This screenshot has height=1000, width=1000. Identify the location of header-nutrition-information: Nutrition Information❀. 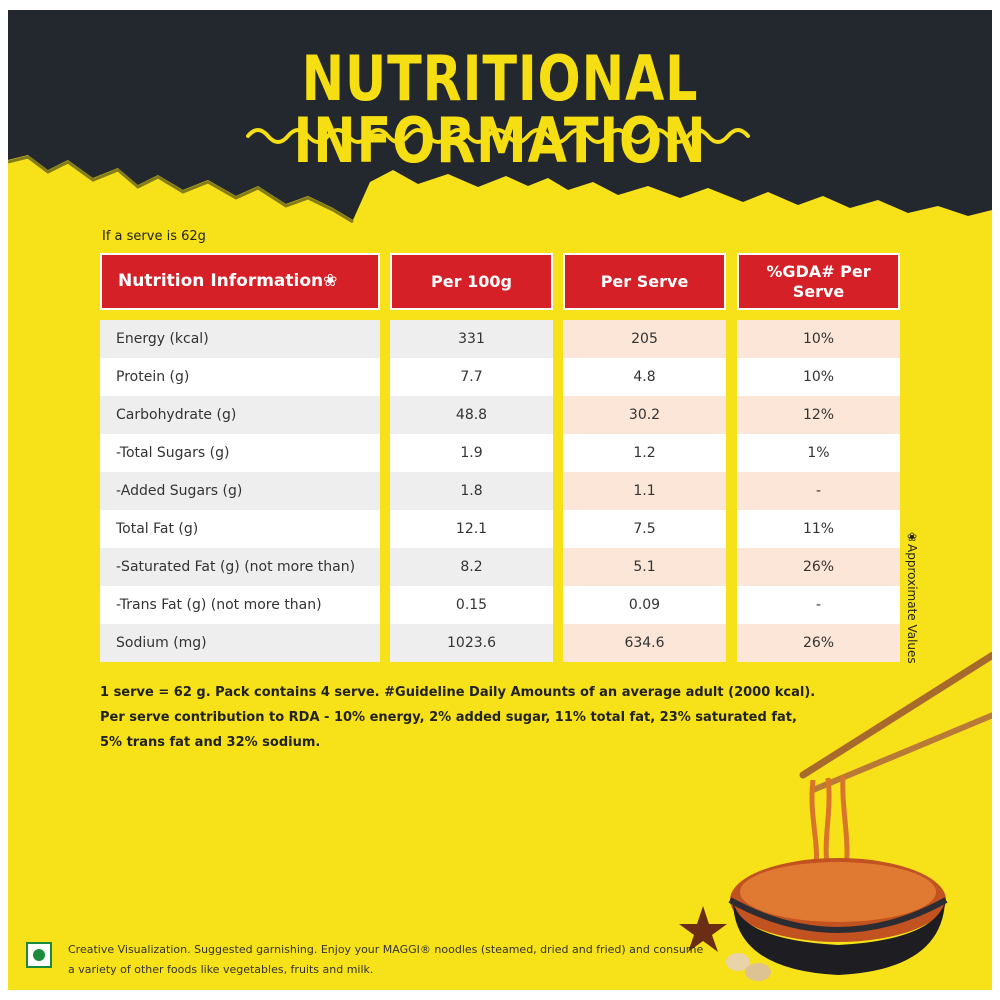
(240, 281).